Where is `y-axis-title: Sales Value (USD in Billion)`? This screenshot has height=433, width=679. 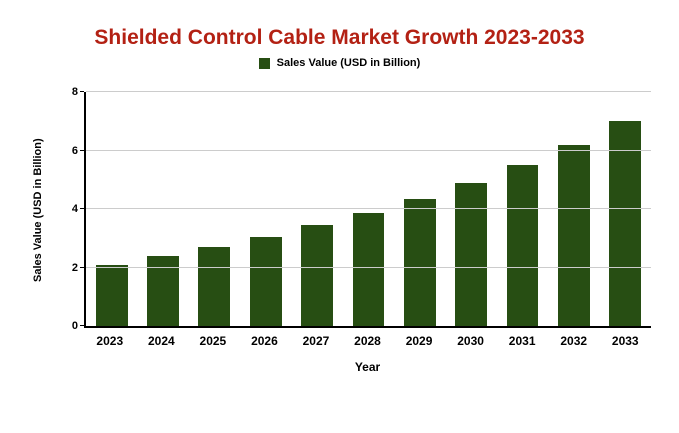
y-axis-title: Sales Value (USD in Billion) is located at coordinates (38, 210).